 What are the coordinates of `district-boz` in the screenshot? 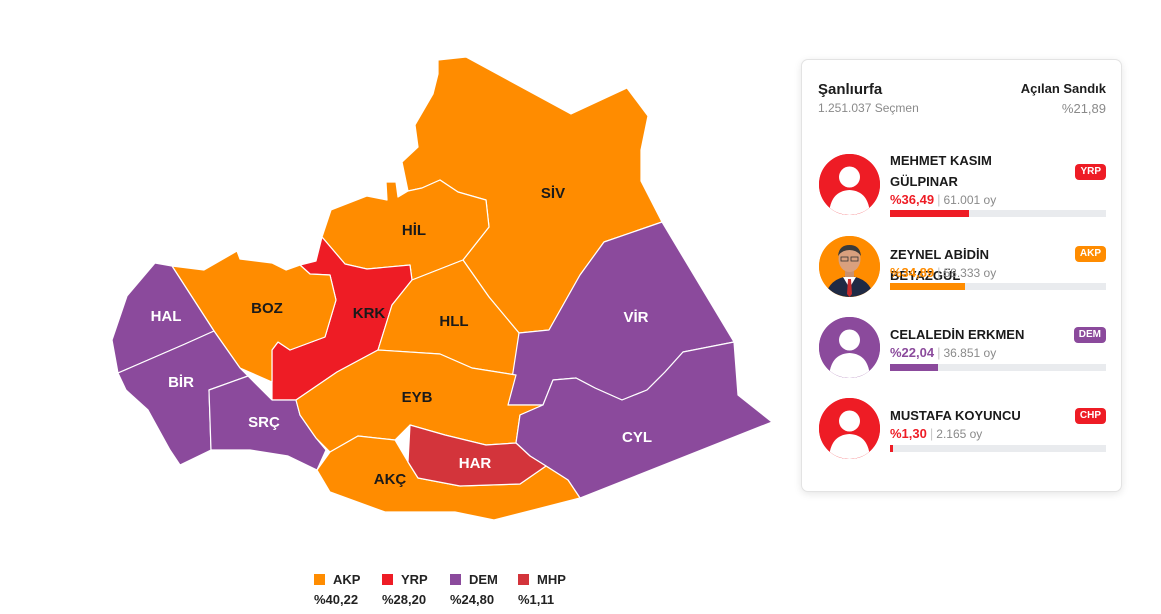 It's located at (254, 316).